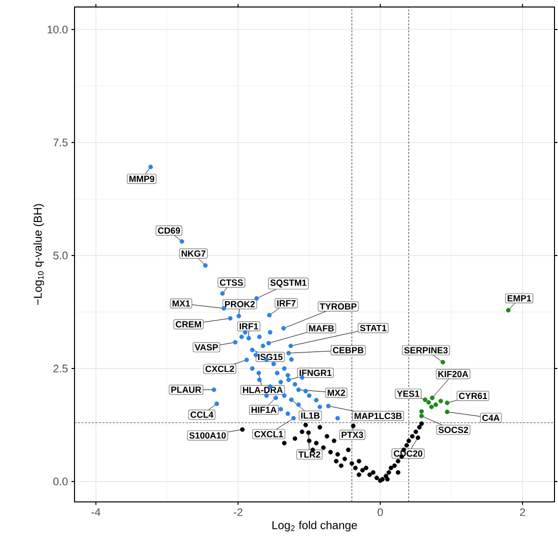 This screenshot has width=558, height=553. What do you see at coordinates (141, 179) in the screenshot?
I see `annotation: MMP9` at bounding box center [141, 179].